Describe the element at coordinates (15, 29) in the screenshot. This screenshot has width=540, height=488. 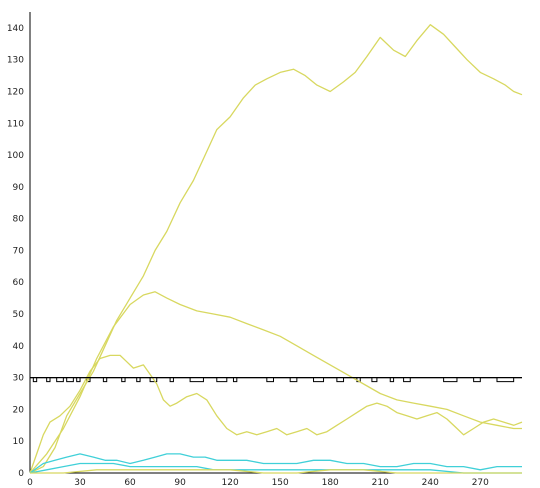
I see `y-tick-label: 140` at that location.